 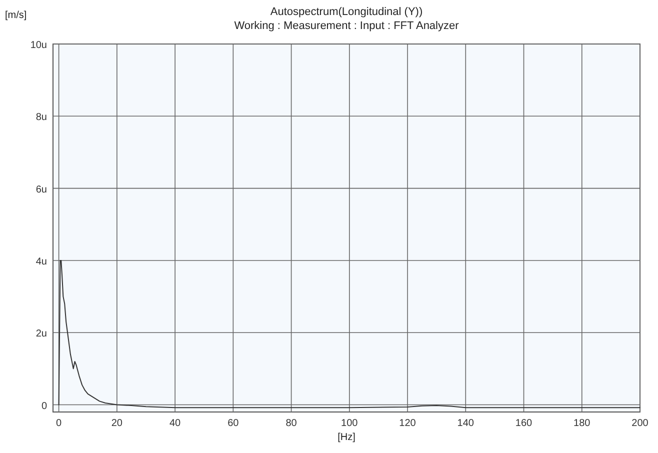 I want to click on x-tick-label: 180, so click(x=582, y=423).